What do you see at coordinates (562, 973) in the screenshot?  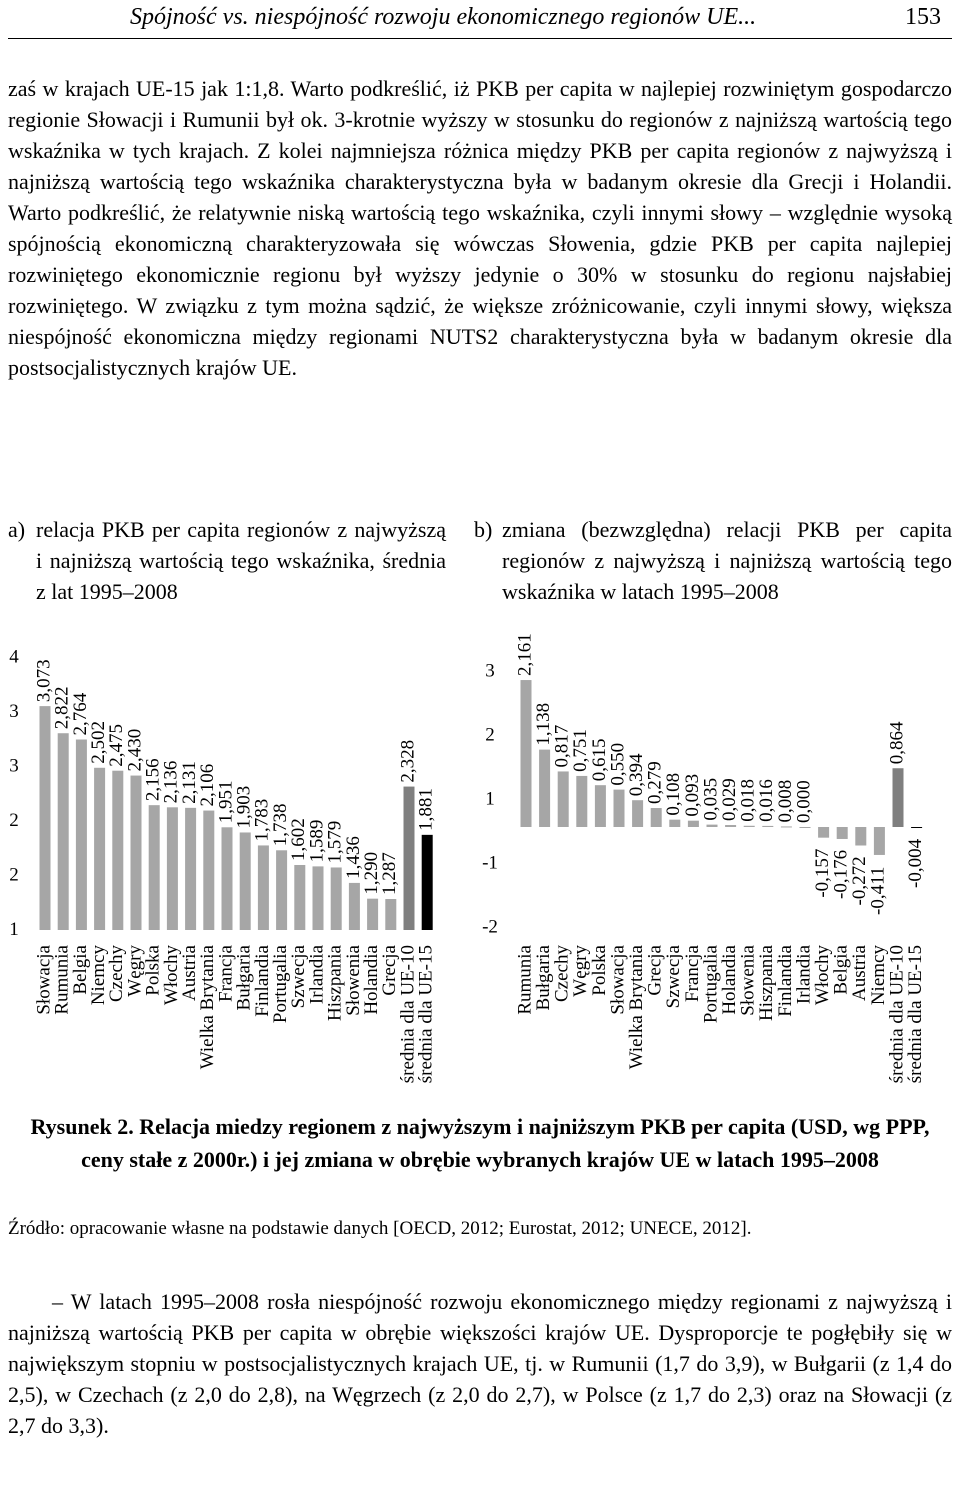 I see `category-label: Czechy` at bounding box center [562, 973].